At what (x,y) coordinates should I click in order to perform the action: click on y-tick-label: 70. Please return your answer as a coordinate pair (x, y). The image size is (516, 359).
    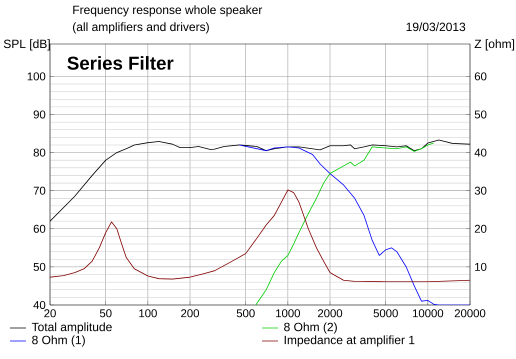
    Looking at the image, I should click on (40, 190).